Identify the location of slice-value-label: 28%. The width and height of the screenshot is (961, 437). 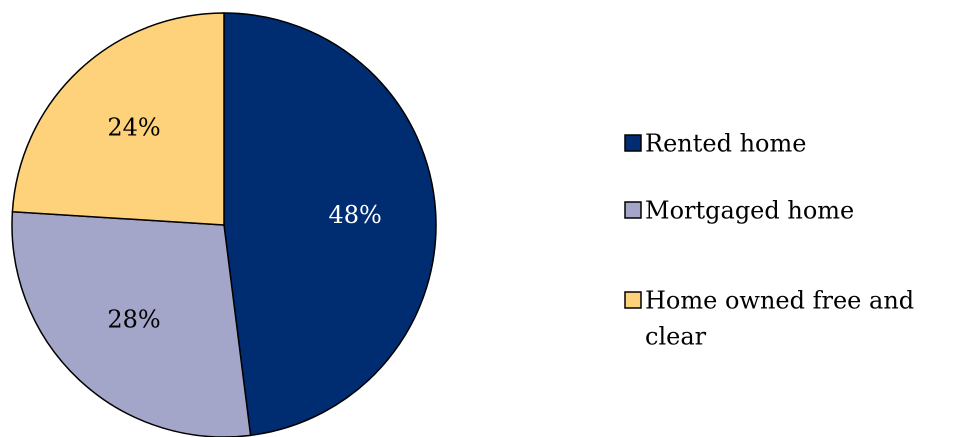
(133, 319).